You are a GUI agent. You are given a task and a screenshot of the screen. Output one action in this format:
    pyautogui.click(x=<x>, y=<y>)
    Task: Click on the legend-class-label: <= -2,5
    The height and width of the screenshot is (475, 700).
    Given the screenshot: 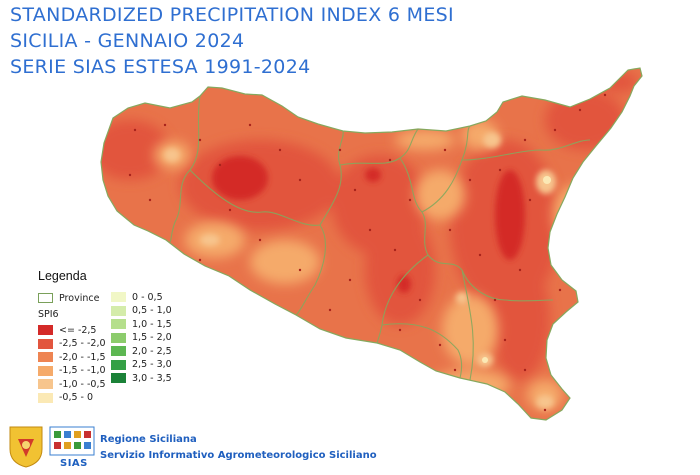 What is the action you would take?
    pyautogui.click(x=78, y=330)
    